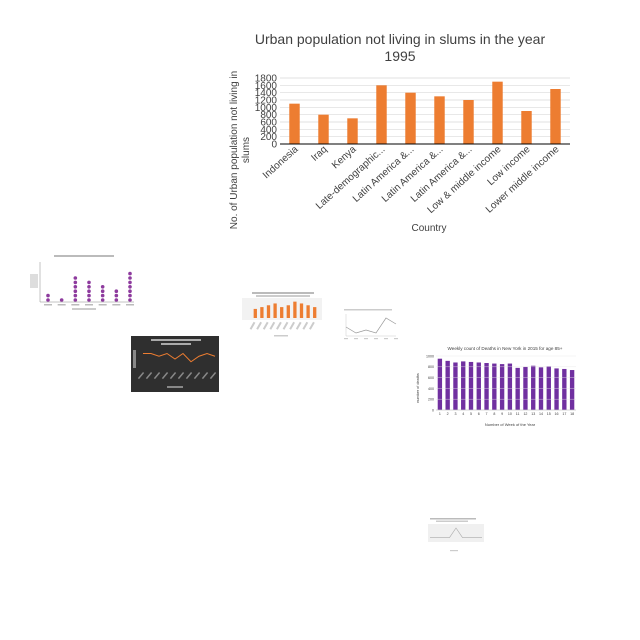  What do you see at coordinates (266, 79) in the screenshot?
I see `main-ytick-label: 1800` at bounding box center [266, 79].